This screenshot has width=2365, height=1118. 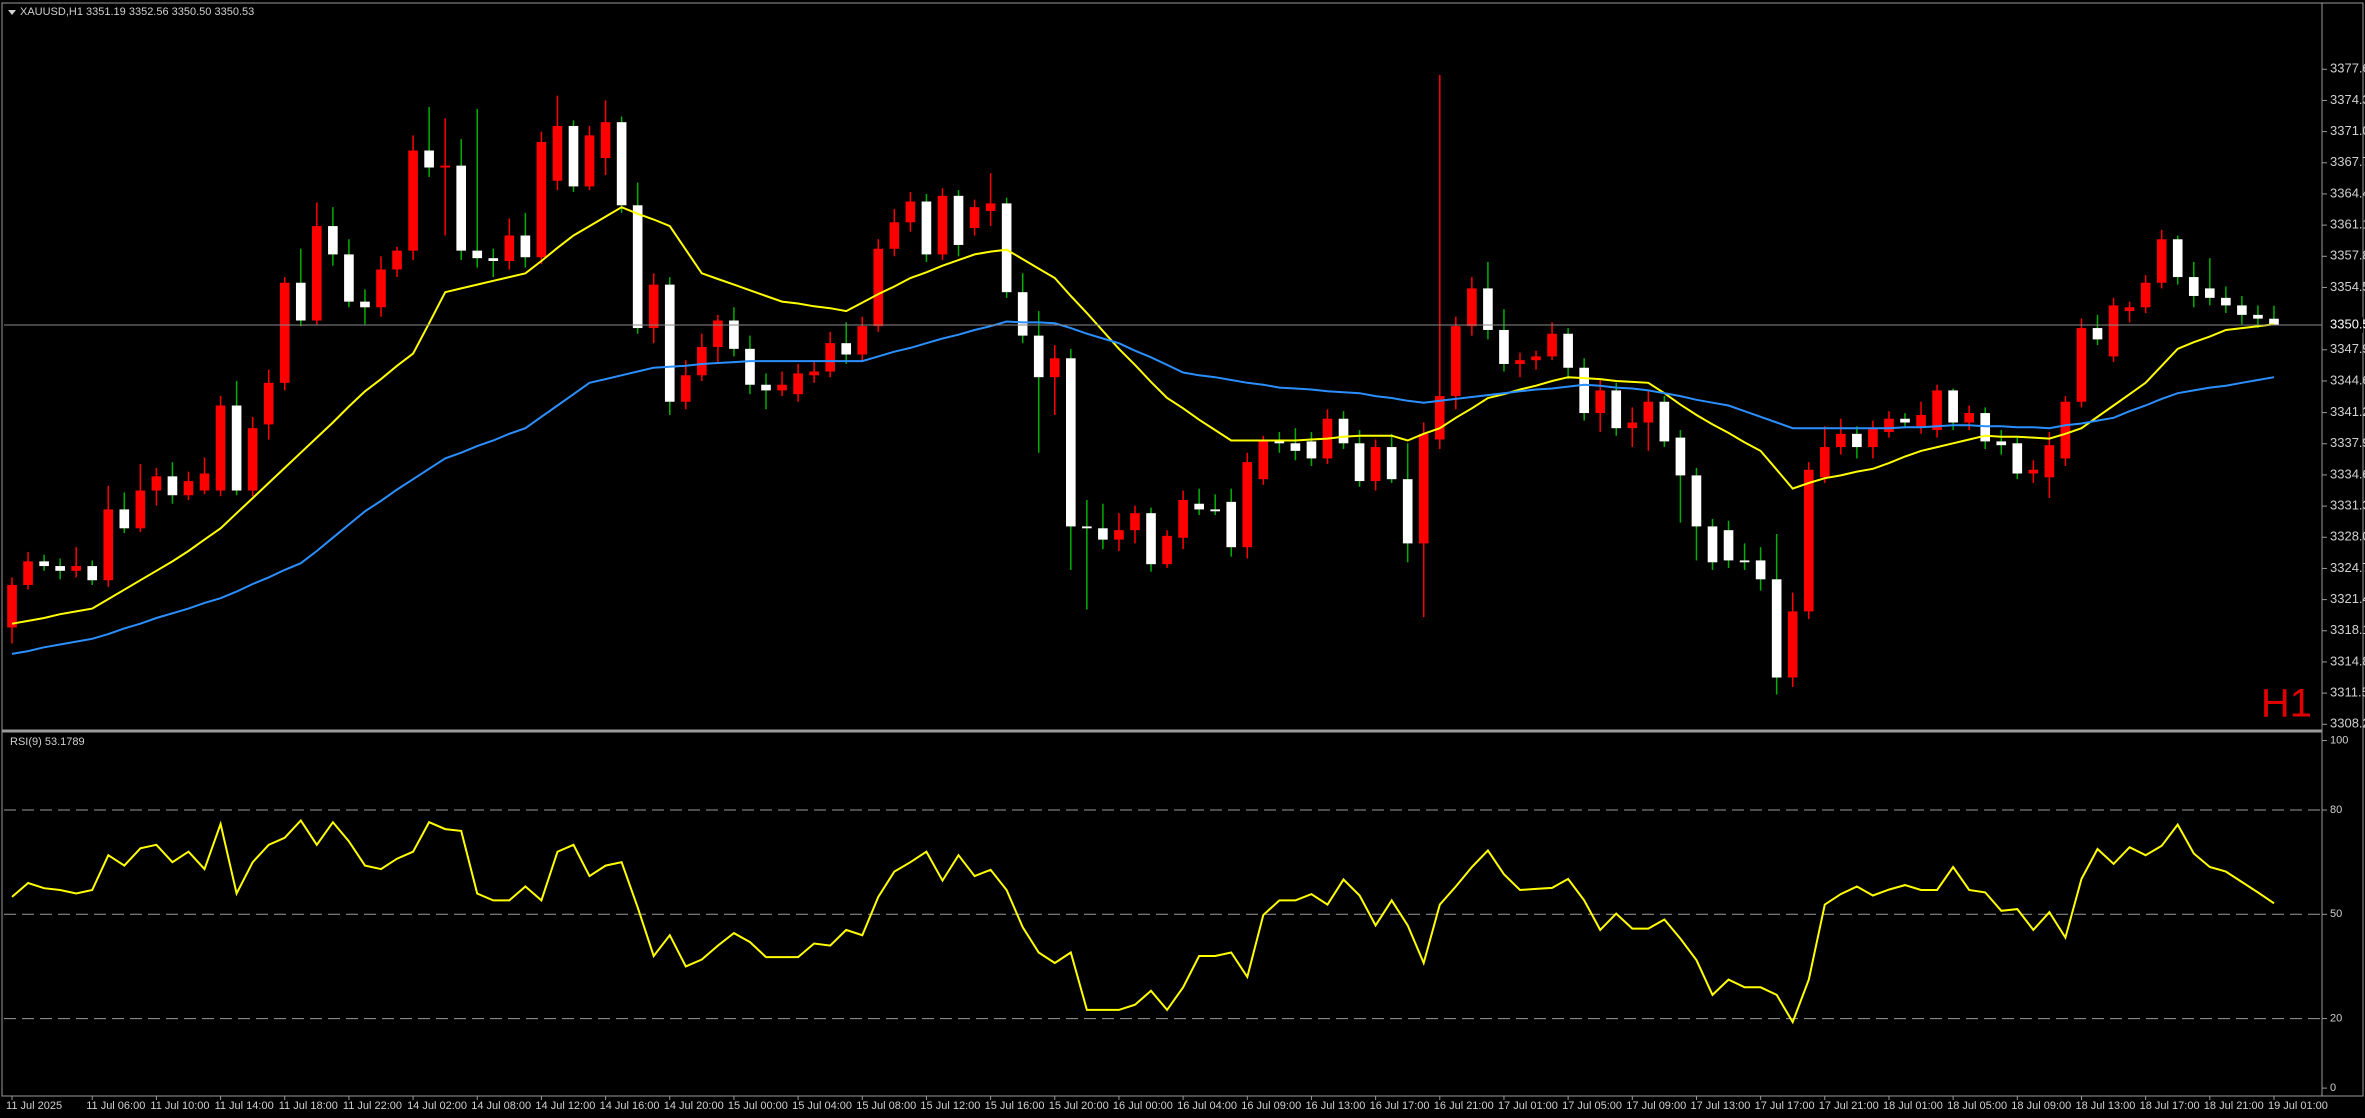 What do you see at coordinates (2336, 810) in the screenshot?
I see `y-tick-label: 80` at bounding box center [2336, 810].